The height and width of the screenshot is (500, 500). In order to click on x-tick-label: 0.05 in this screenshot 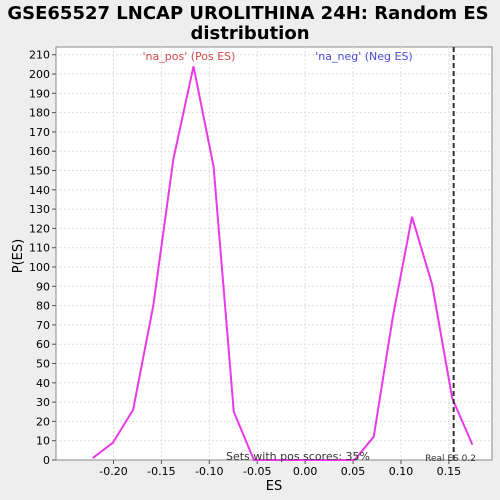, I will do `click(353, 471)`.